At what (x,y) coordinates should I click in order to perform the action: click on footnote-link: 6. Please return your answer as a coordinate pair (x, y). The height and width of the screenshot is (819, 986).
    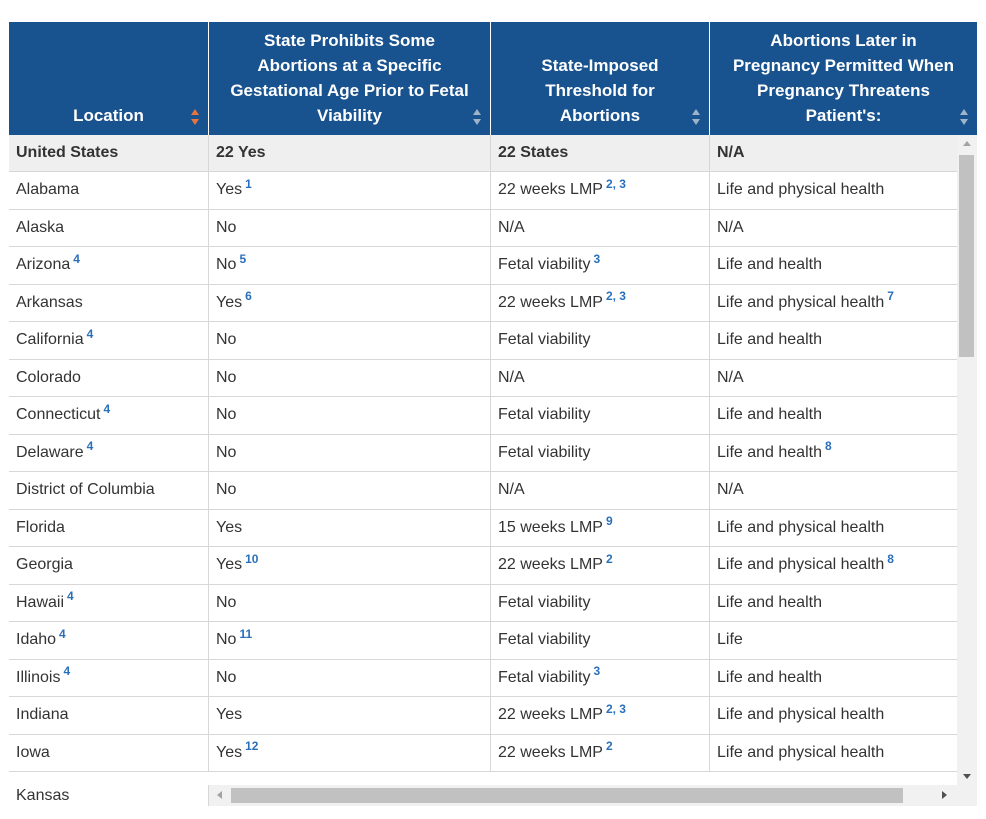
    Looking at the image, I should click on (248, 296).